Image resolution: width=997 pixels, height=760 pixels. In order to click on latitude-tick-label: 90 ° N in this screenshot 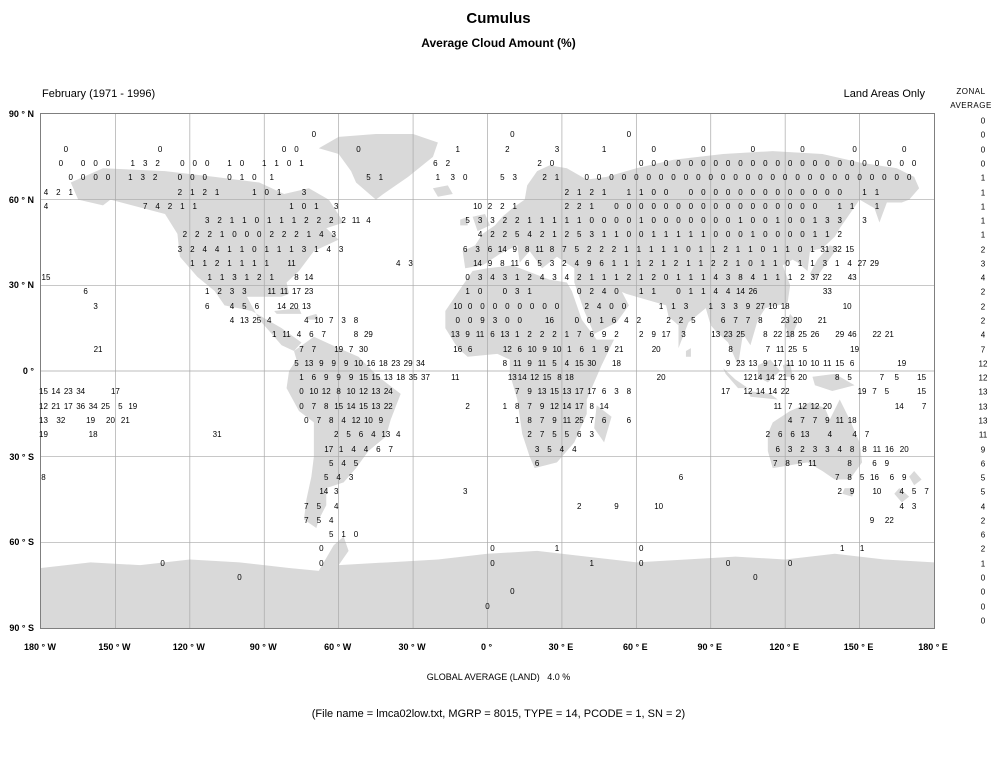, I will do `click(21, 114)`.